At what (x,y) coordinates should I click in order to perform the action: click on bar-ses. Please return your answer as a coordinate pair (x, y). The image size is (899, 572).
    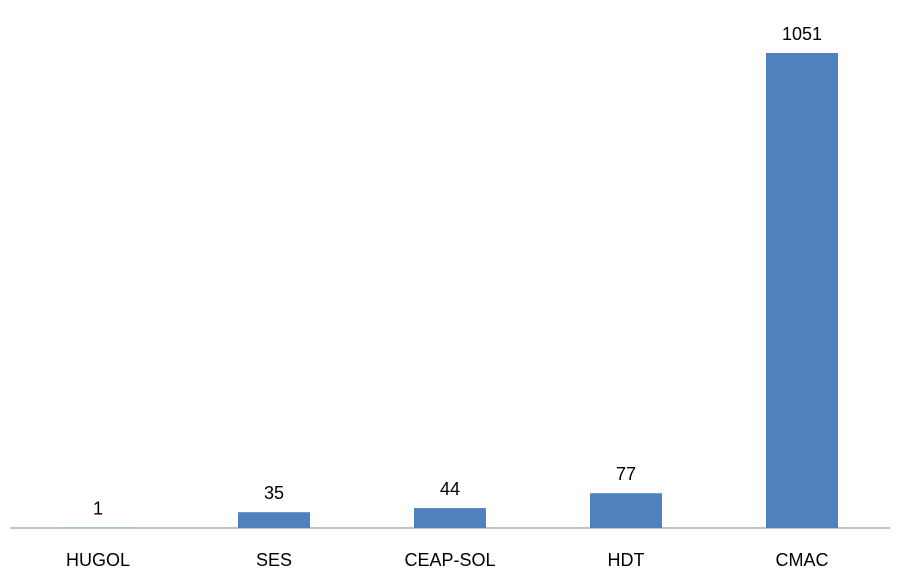
    Looking at the image, I should click on (274, 520).